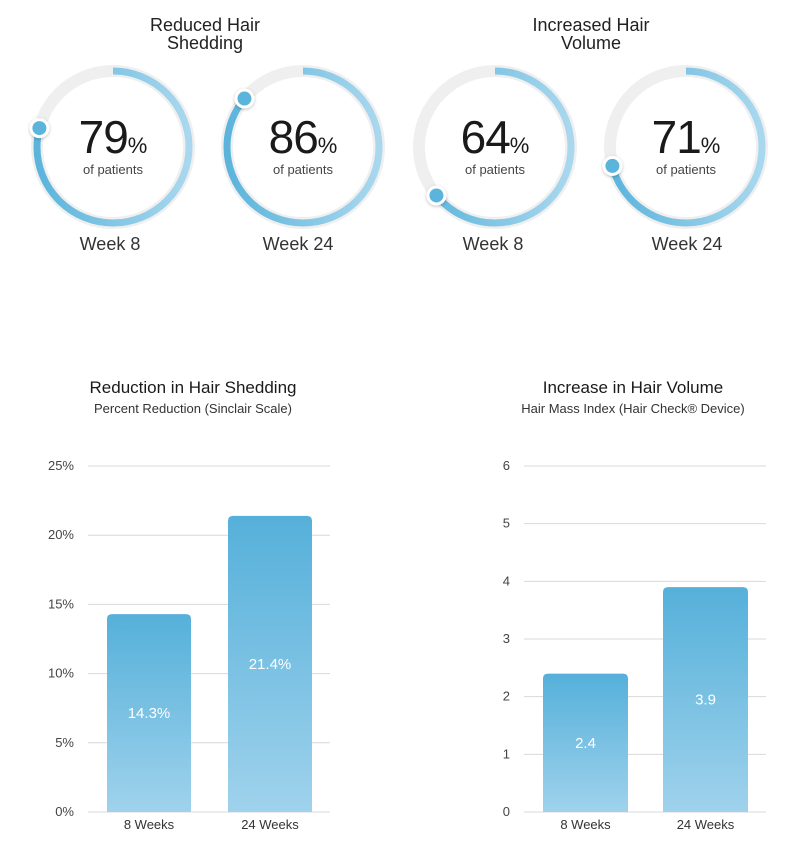  I want to click on group-title-volume: Increased Hair Volume, so click(591, 34).